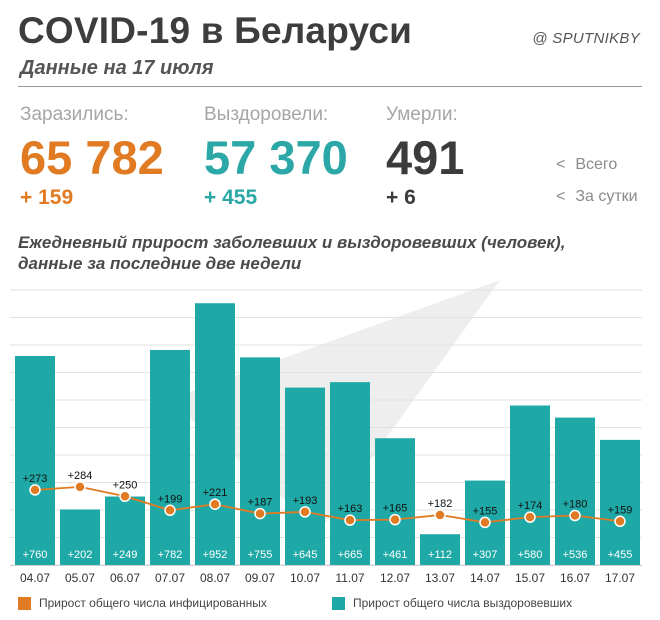 The image size is (660, 620). Describe the element at coordinates (586, 38) in the screenshot. I see `source-credit: @ SPUTNIKBY` at that location.